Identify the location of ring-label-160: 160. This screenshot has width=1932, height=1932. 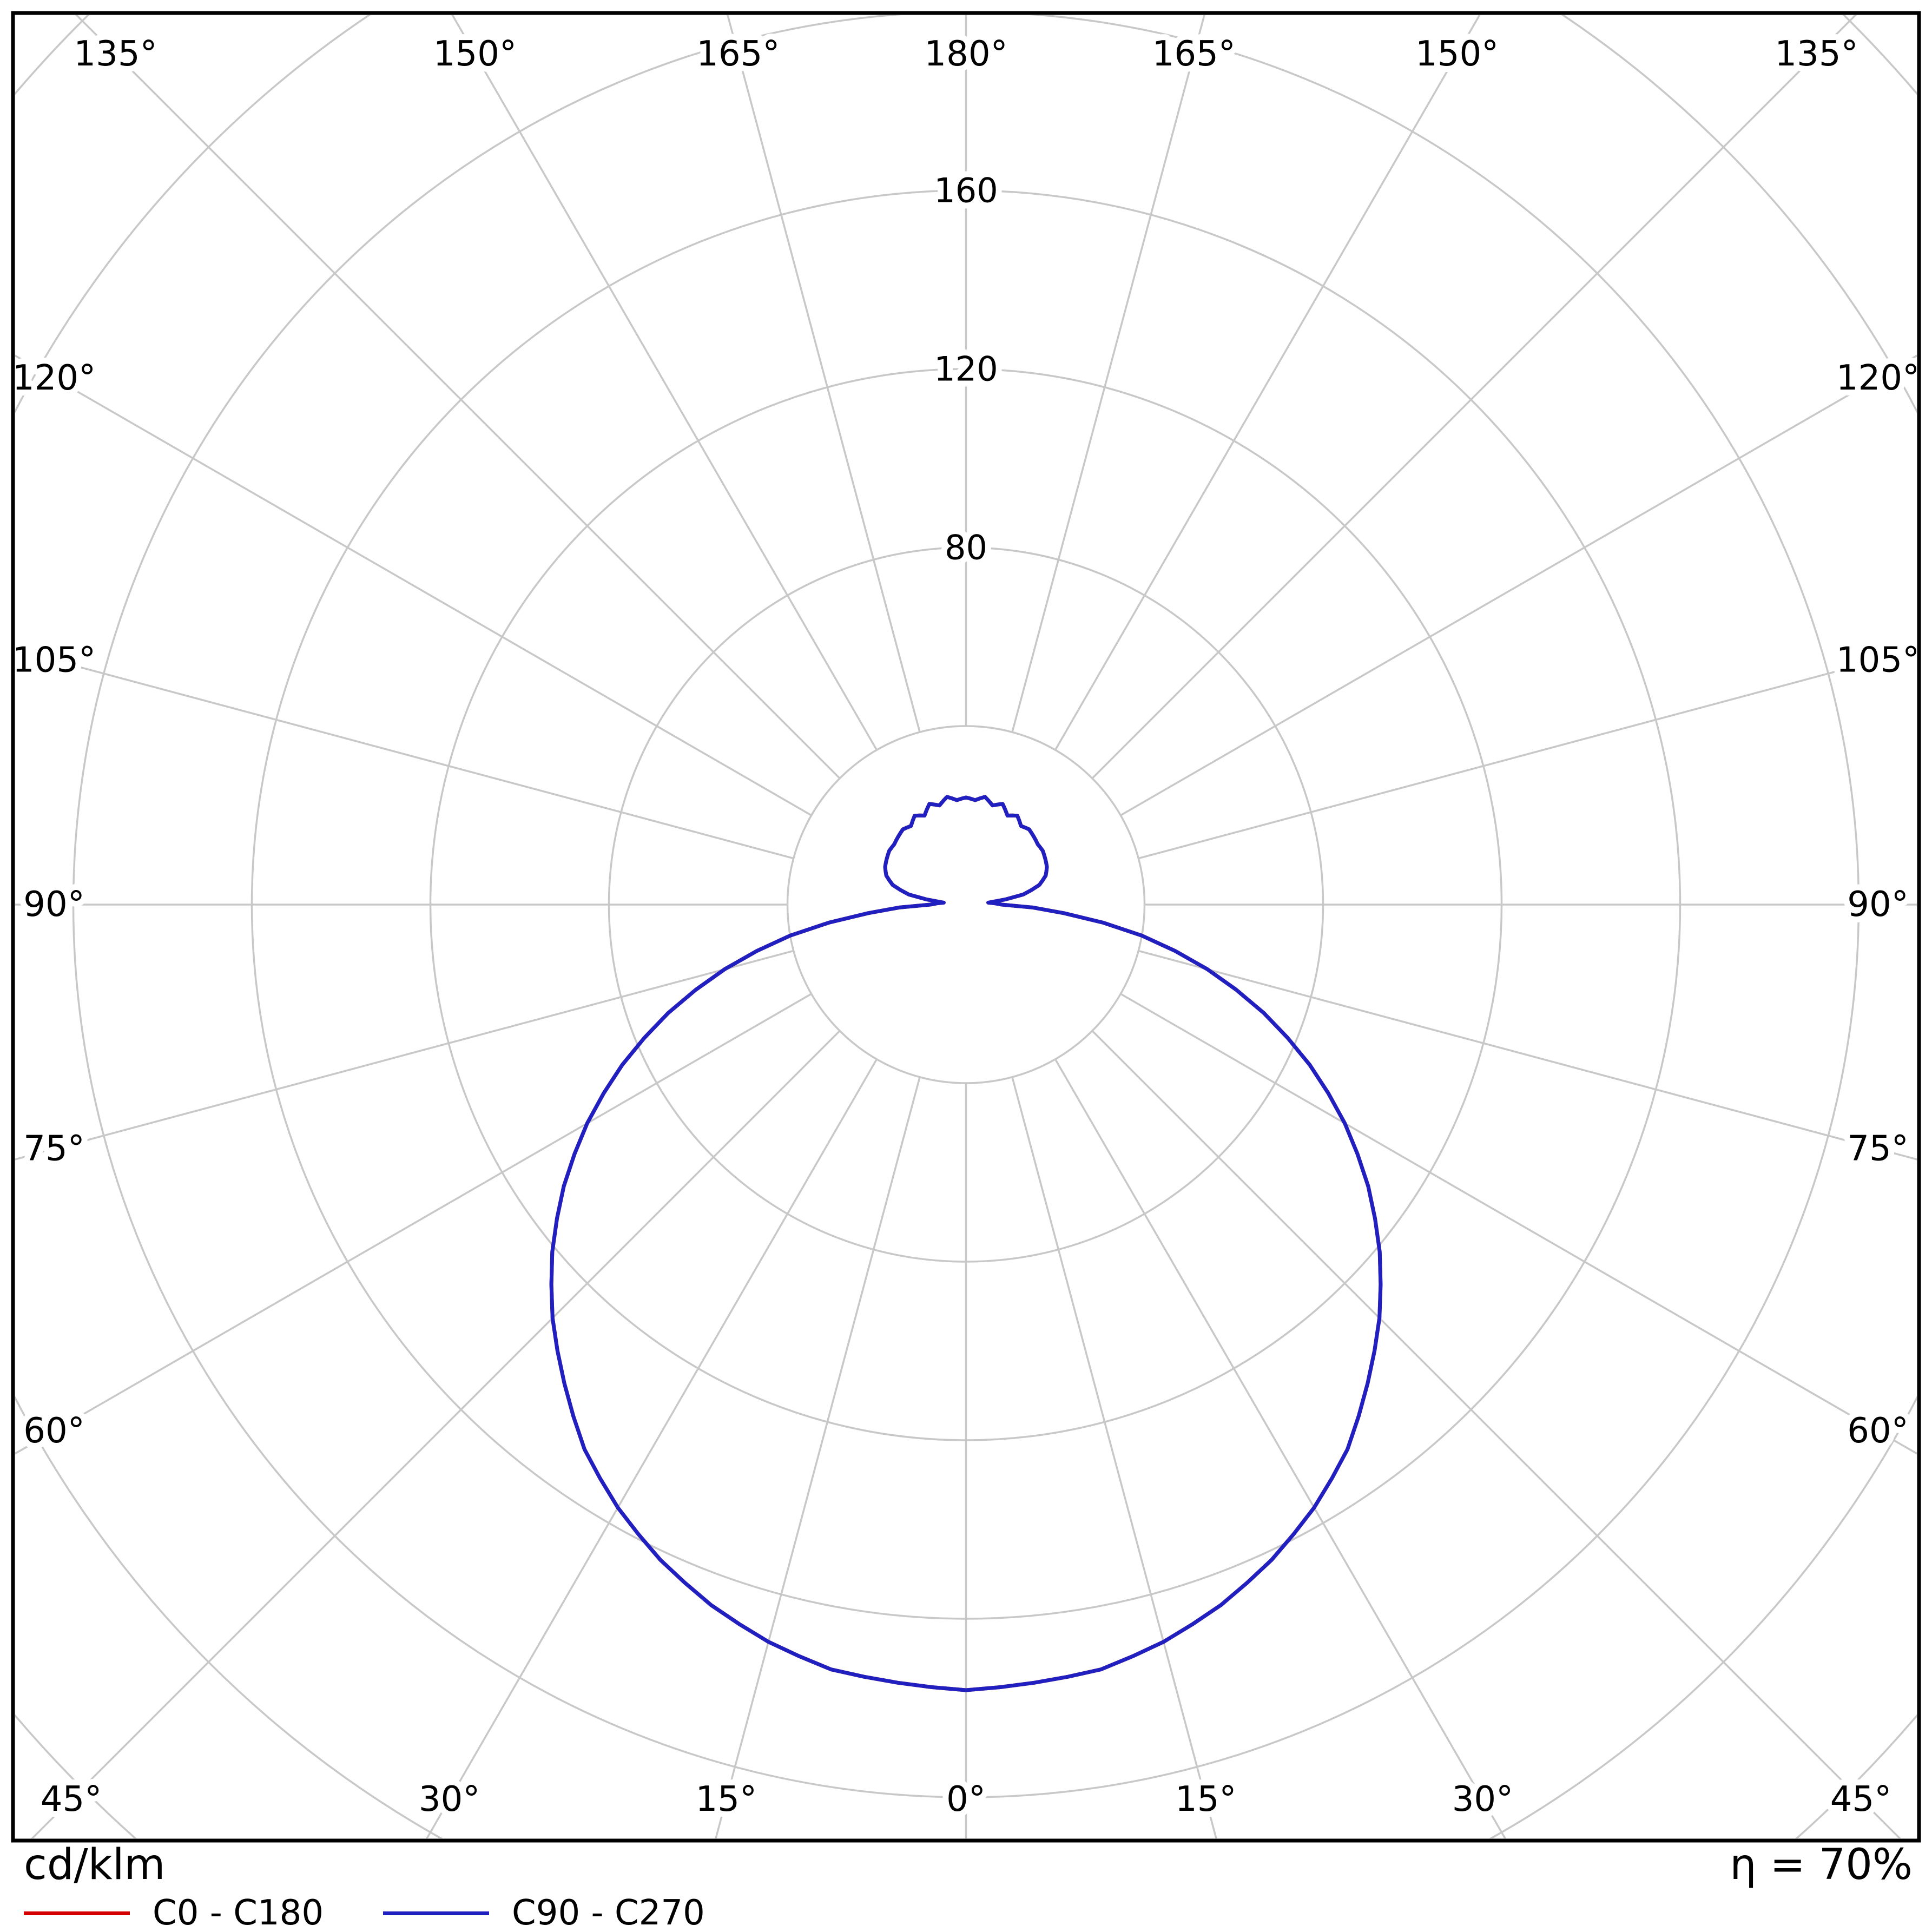
(966, 190).